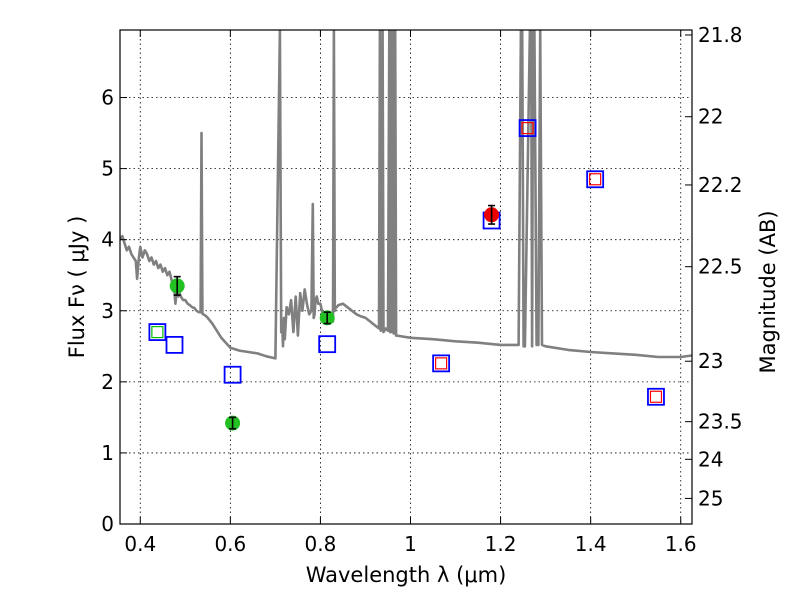  What do you see at coordinates (107, 453) in the screenshot?
I see `y-tick-label: 1` at bounding box center [107, 453].